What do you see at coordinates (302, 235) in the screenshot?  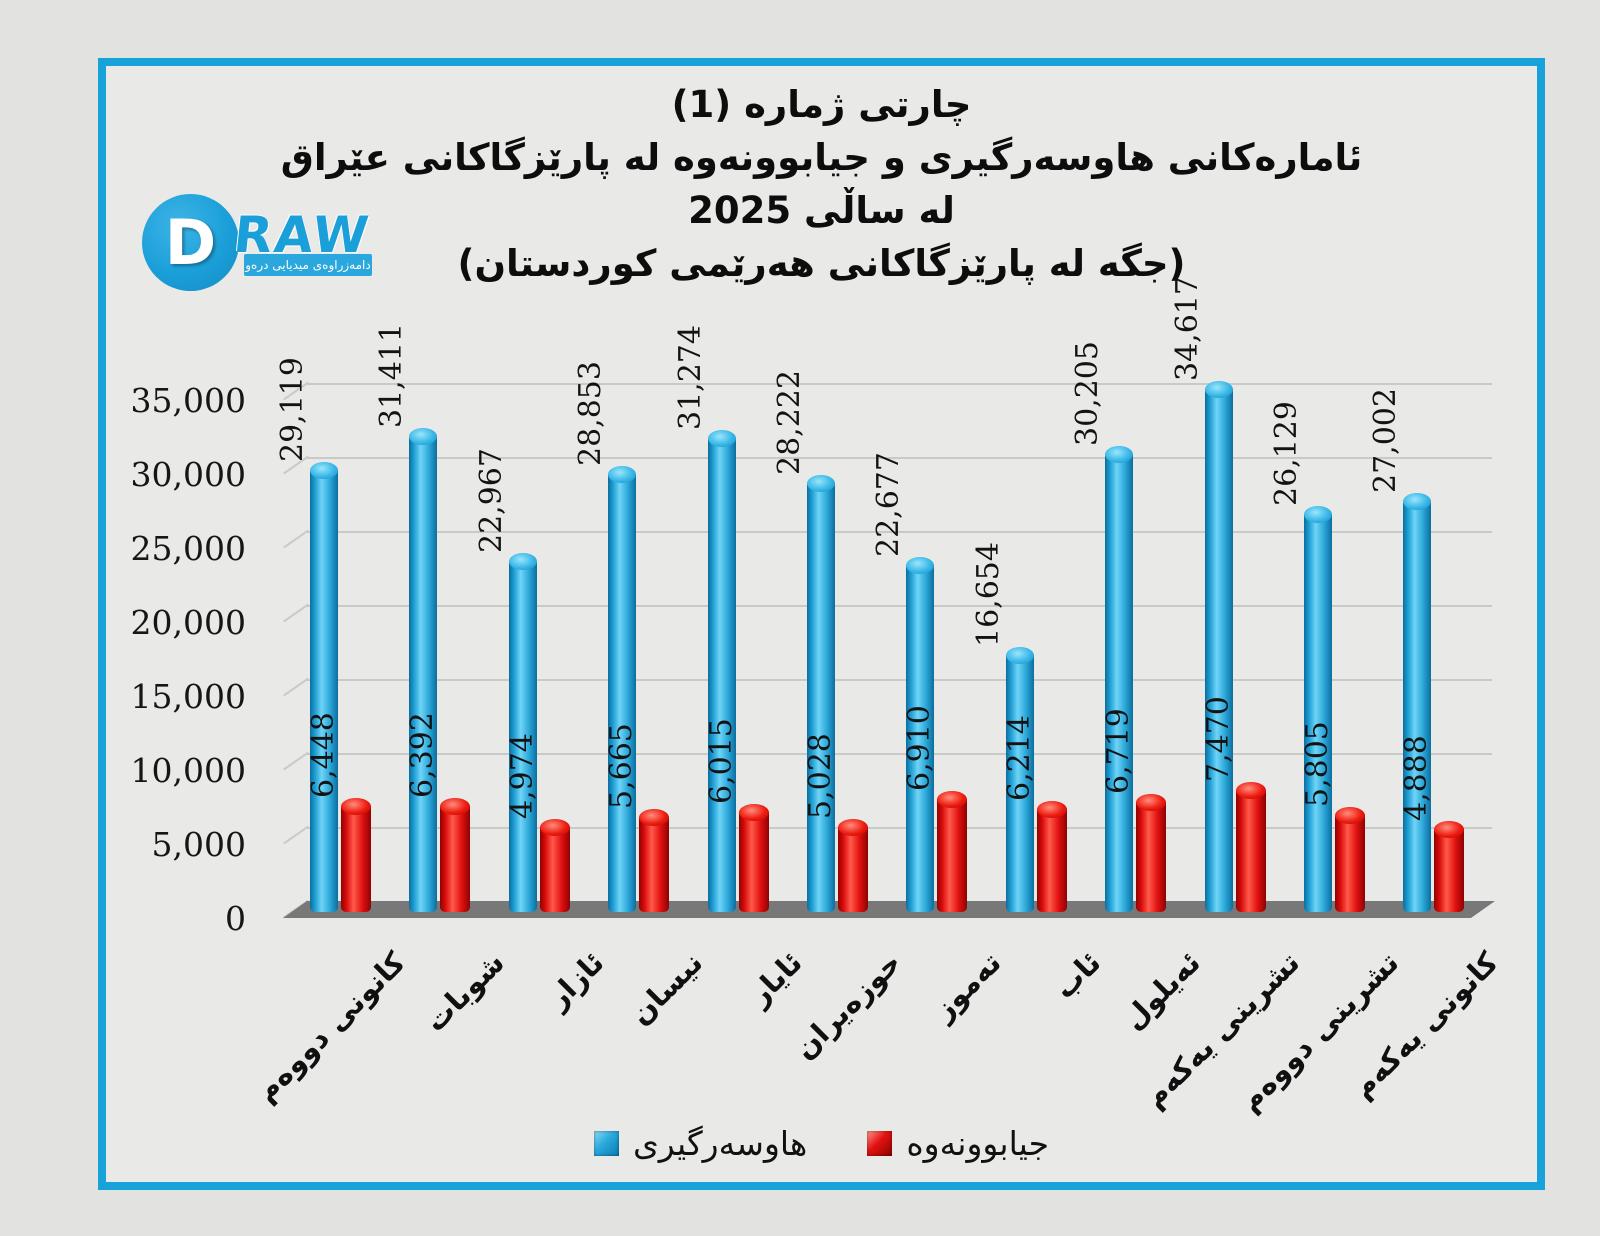 I see `logo-raw-text: RAW` at bounding box center [302, 235].